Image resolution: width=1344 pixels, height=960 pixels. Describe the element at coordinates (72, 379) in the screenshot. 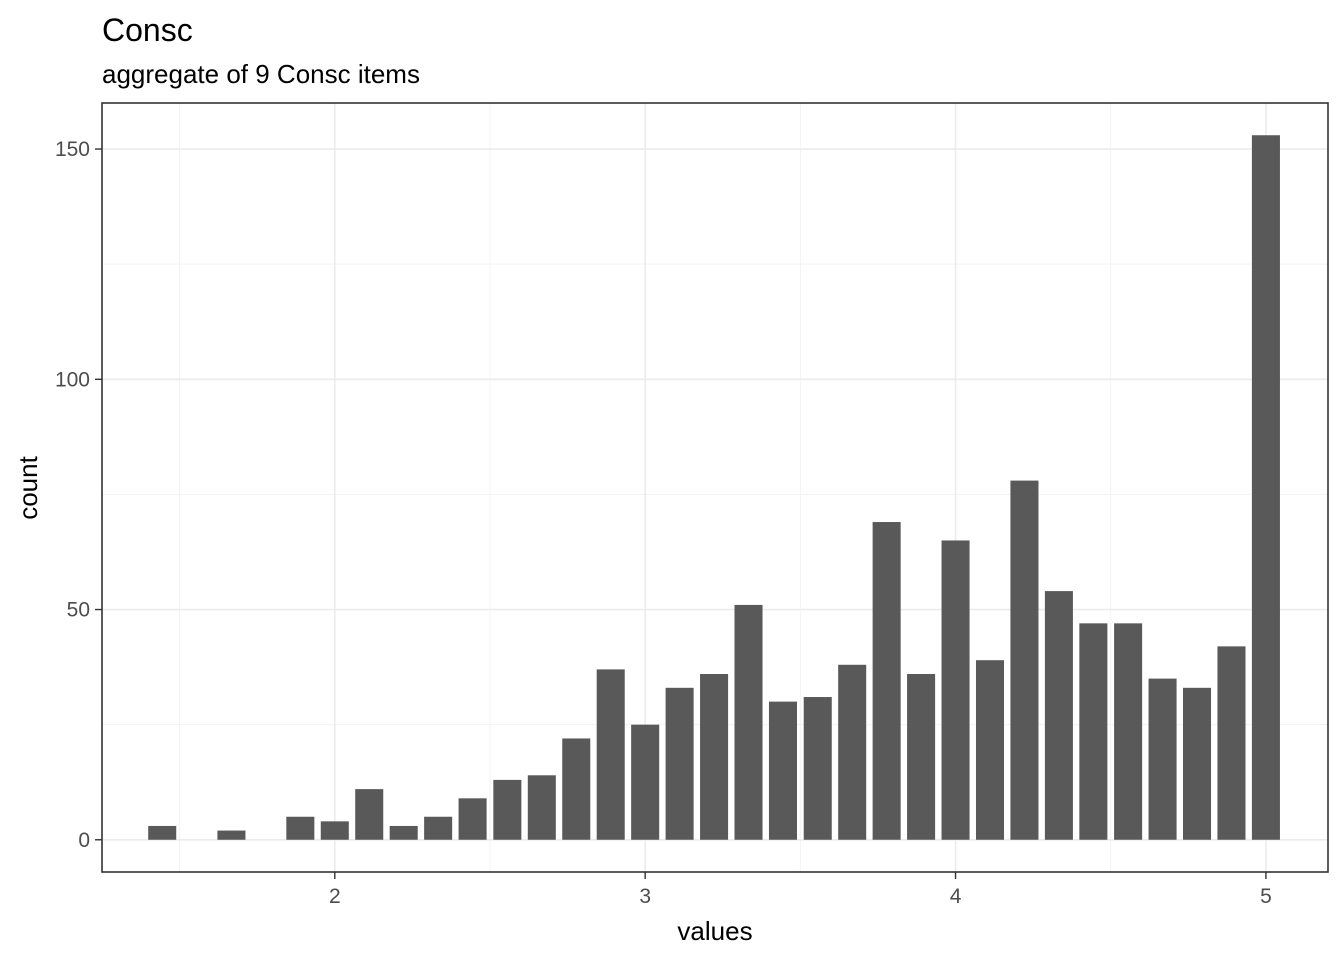

I see `y-tick-label: 100` at that location.